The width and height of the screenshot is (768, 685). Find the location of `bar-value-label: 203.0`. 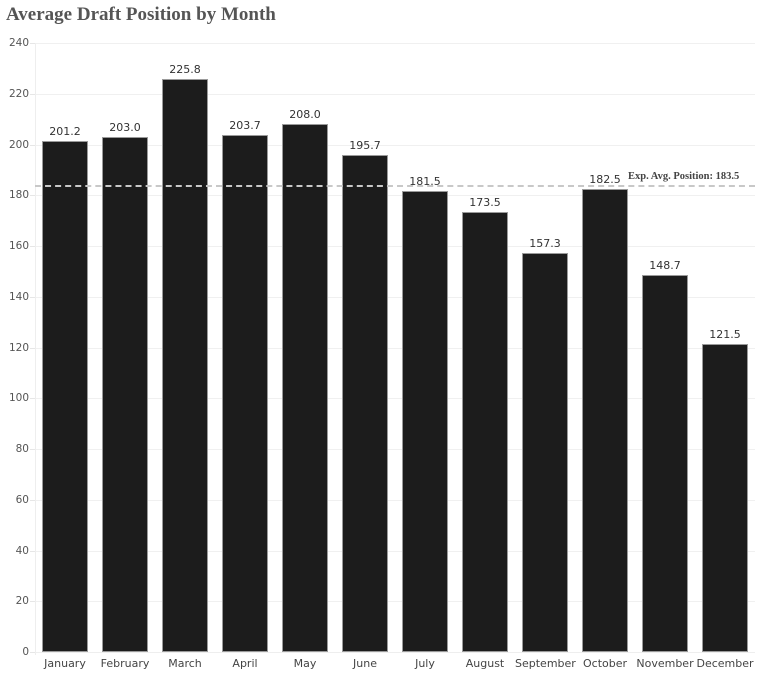

bar-value-label: 203.0 is located at coordinates (125, 127).